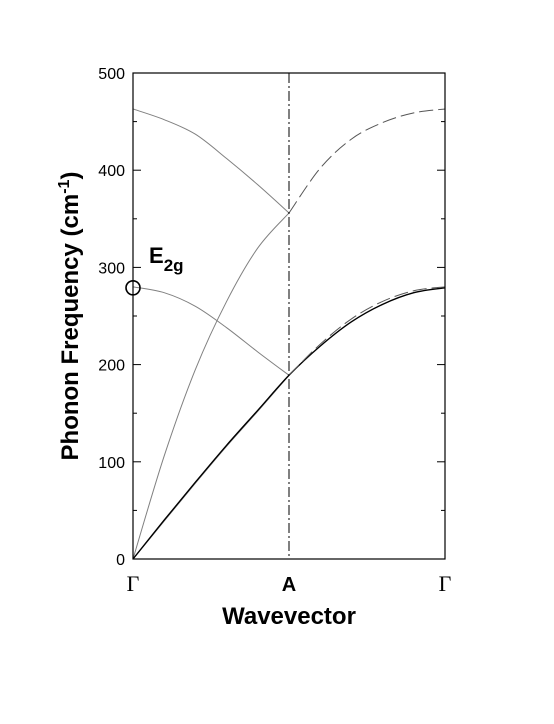 The height and width of the screenshot is (724, 554). What do you see at coordinates (289, 585) in the screenshot?
I see `x-tick-label: A` at bounding box center [289, 585].